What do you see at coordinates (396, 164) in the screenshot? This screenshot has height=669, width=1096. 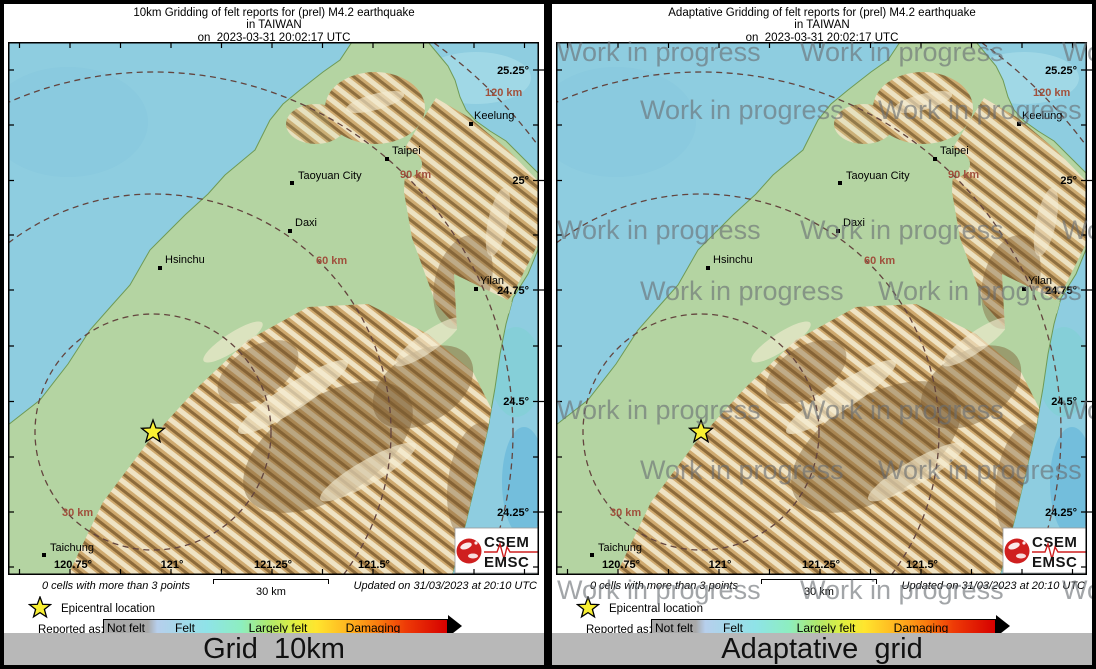 I see `taipei-basin` at bounding box center [396, 164].